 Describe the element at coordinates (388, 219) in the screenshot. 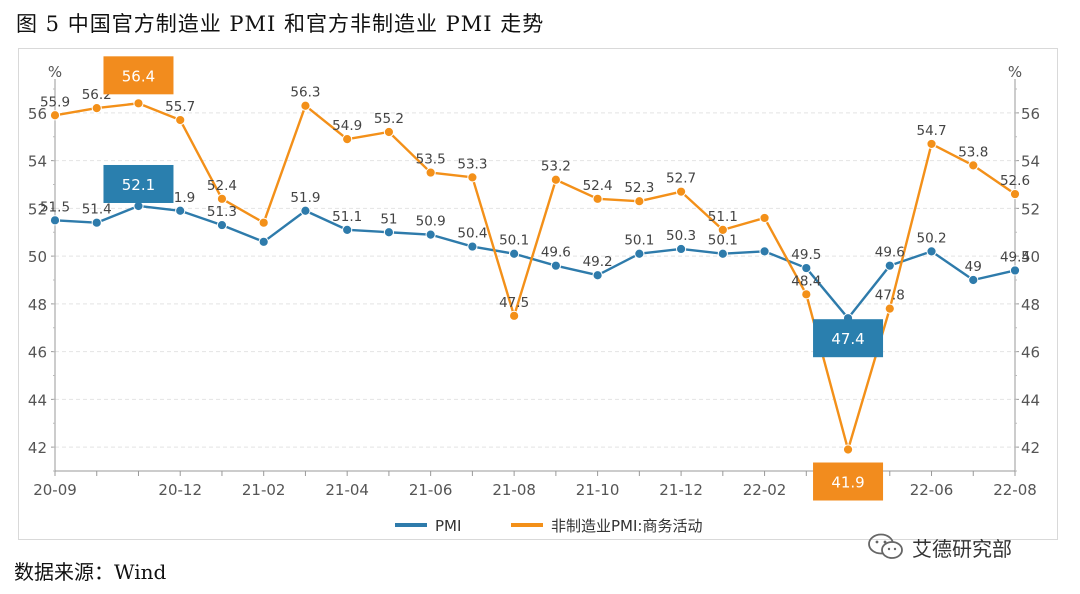

I see `data-label-pmi: 51` at that location.